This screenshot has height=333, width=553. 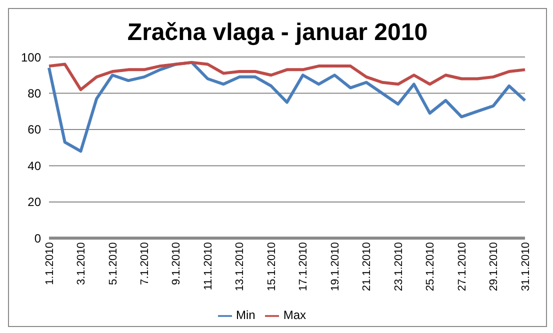 I want to click on x-tick-label: 9.1.2010, so click(x=176, y=263).